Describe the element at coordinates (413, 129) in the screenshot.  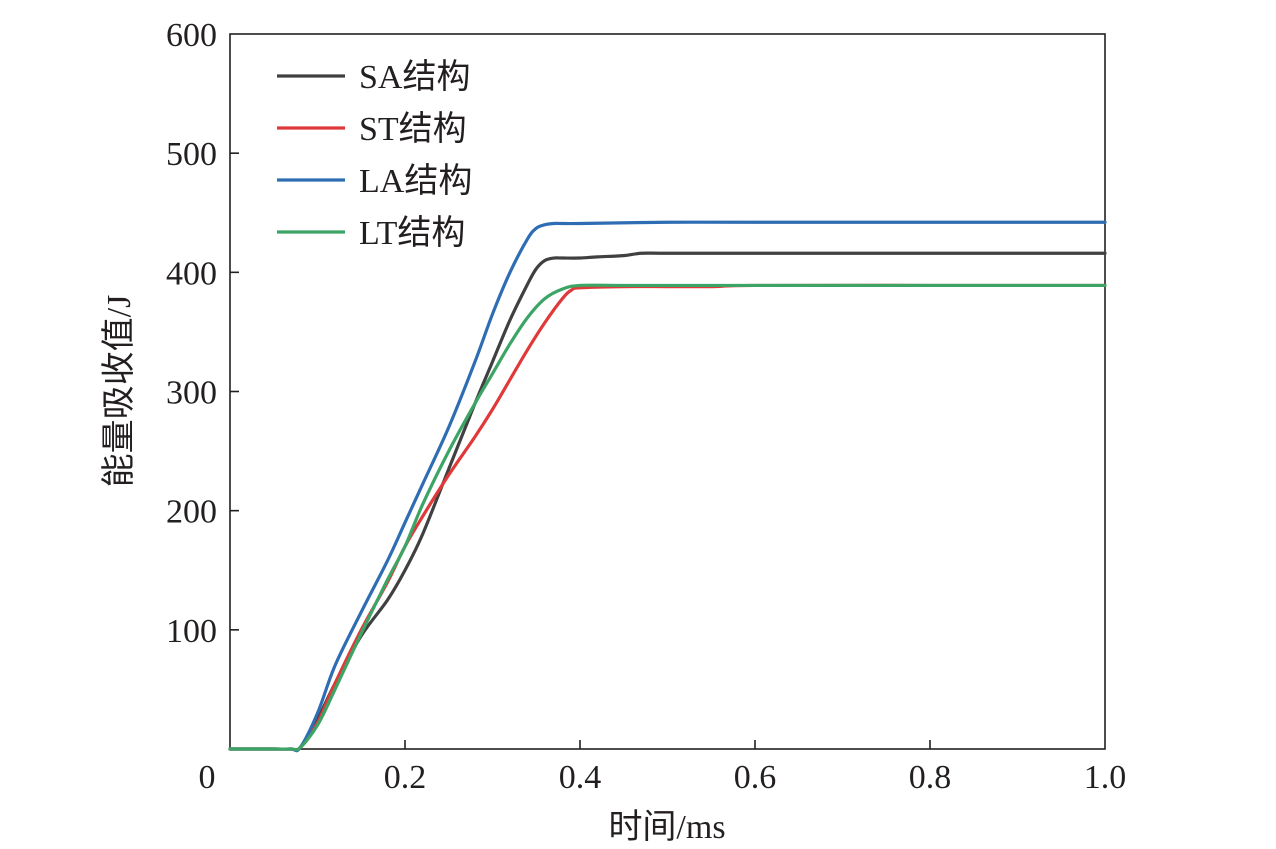
I see `legend-label: ST结构` at that location.